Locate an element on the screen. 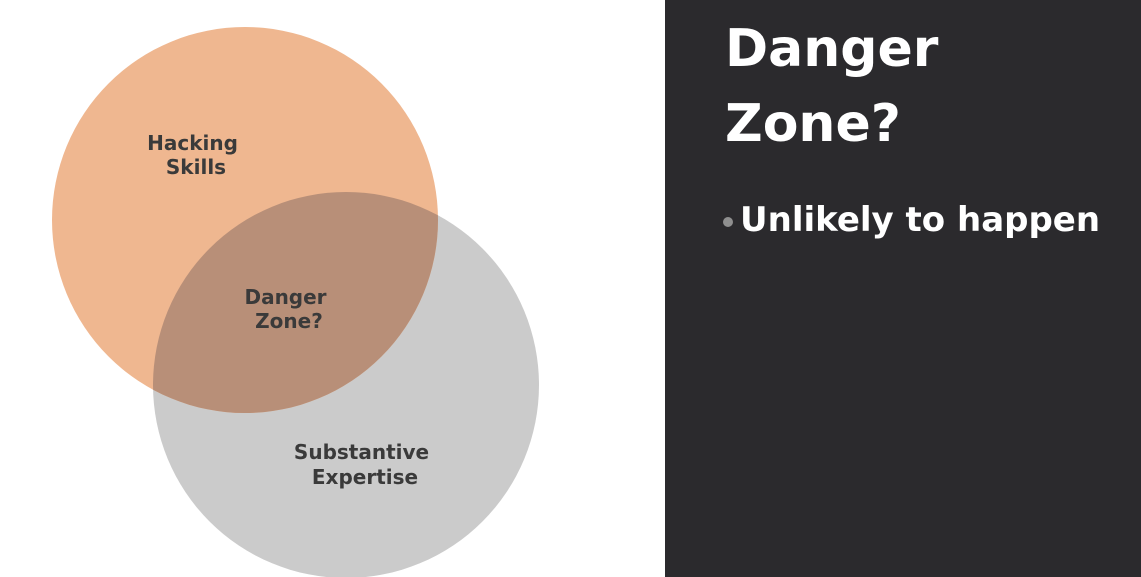 The height and width of the screenshot is (577, 1141). bullet-text: Unlikely to happen is located at coordinates (920, 220).